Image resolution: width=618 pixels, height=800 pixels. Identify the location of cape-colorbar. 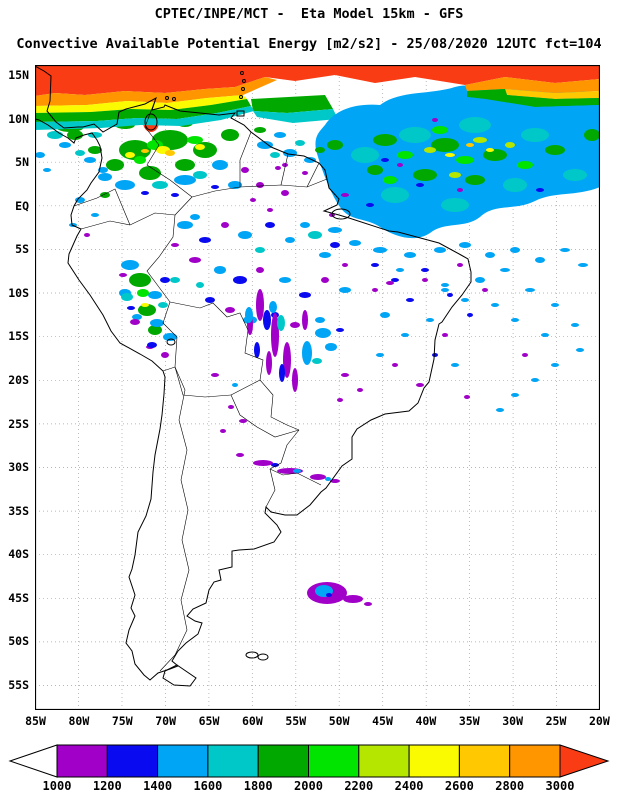
(309, 761).